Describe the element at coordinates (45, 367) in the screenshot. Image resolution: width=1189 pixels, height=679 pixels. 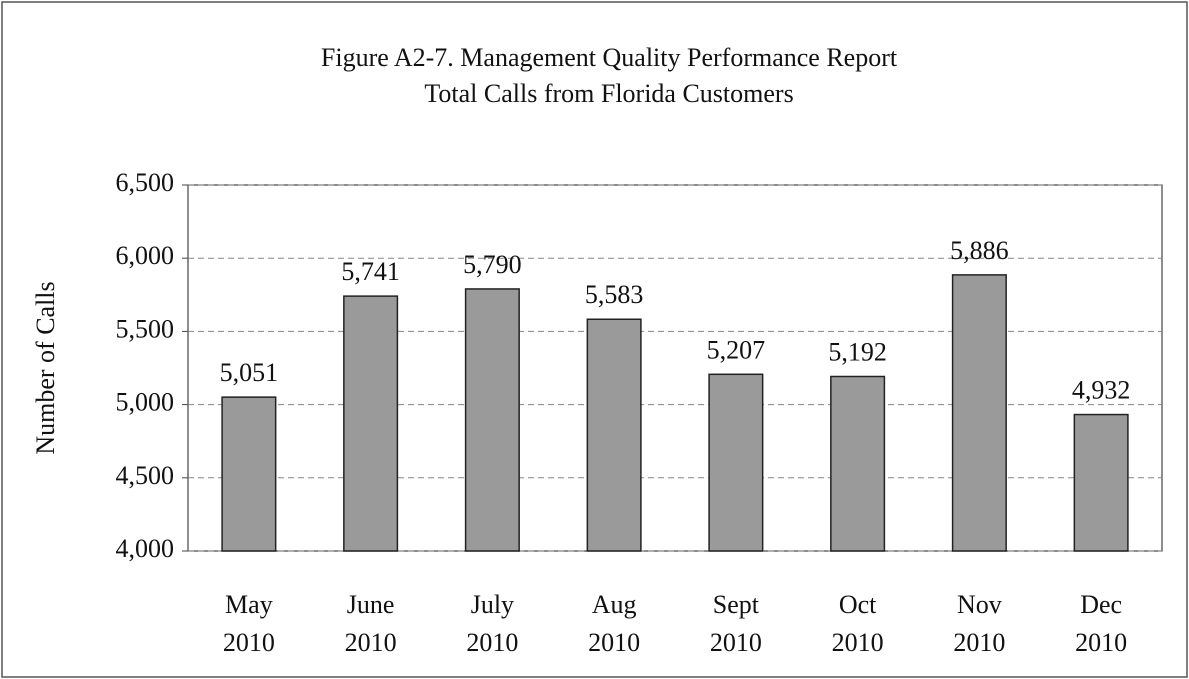
I see `y-axis-label: Number of Calls` at that location.